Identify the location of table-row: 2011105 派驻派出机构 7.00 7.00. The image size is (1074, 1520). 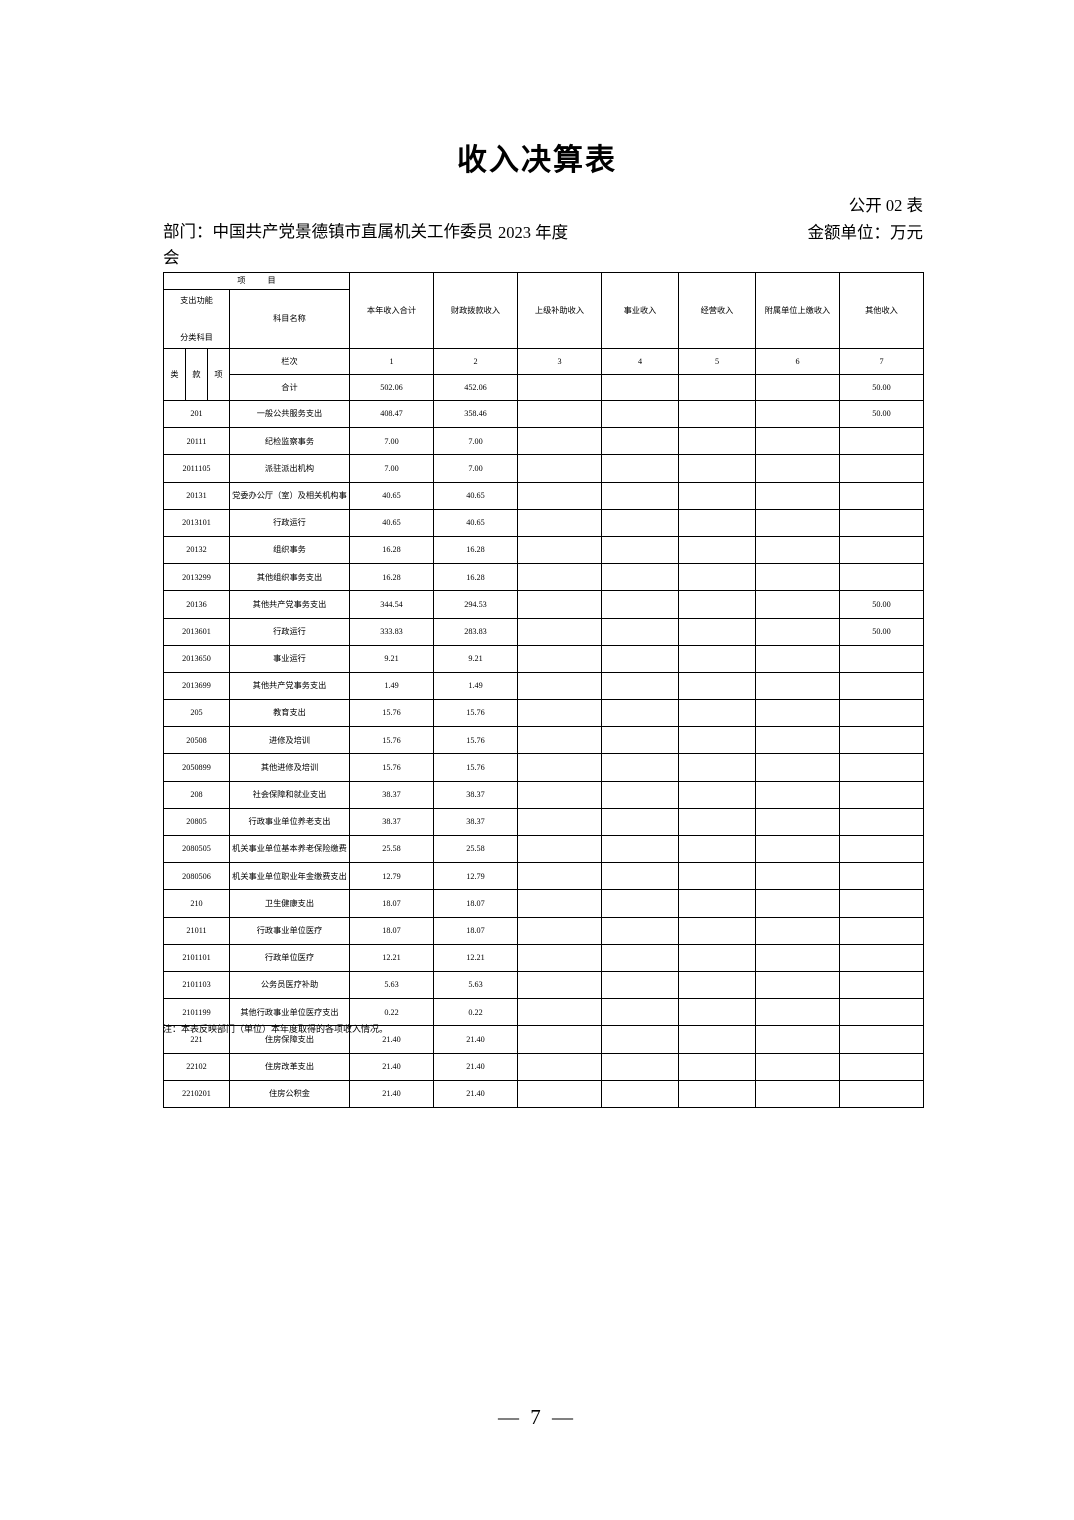
(543, 468).